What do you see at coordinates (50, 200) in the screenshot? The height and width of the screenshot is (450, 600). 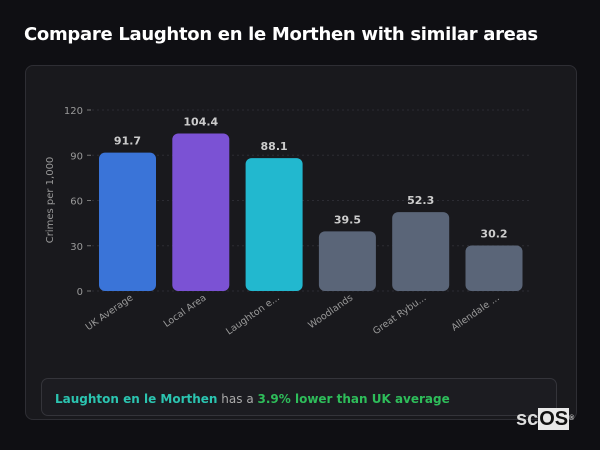 I see `y-axis-label: Crimes per 1,000` at bounding box center [50, 200].